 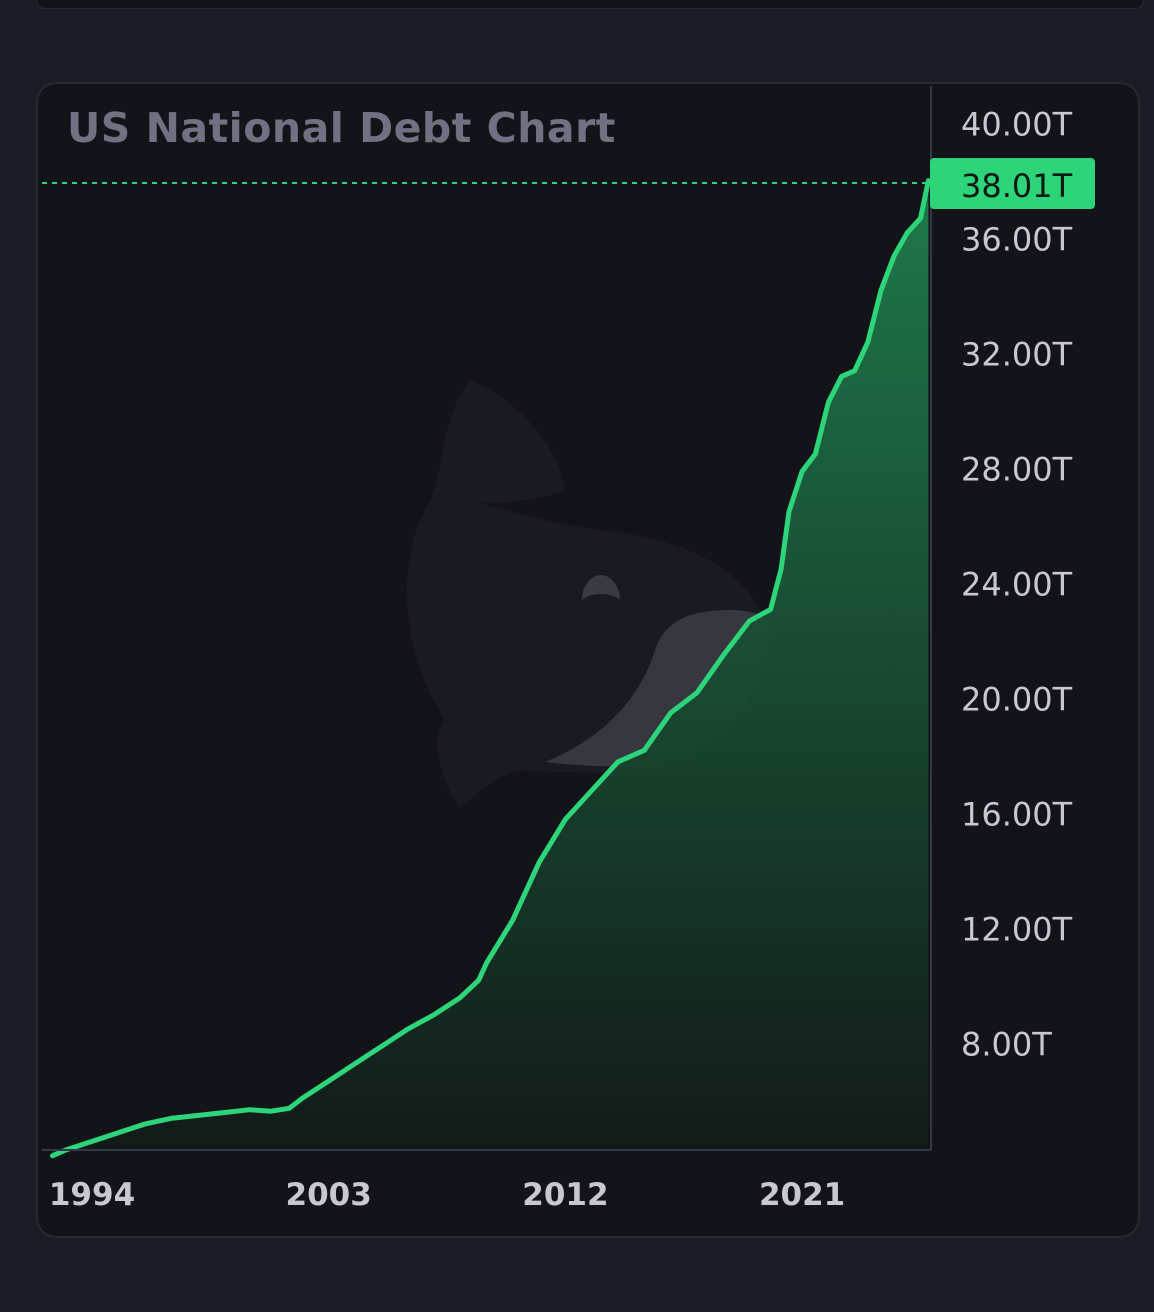 What do you see at coordinates (92, 1195) in the screenshot?
I see `x-tick-label: 1994` at bounding box center [92, 1195].